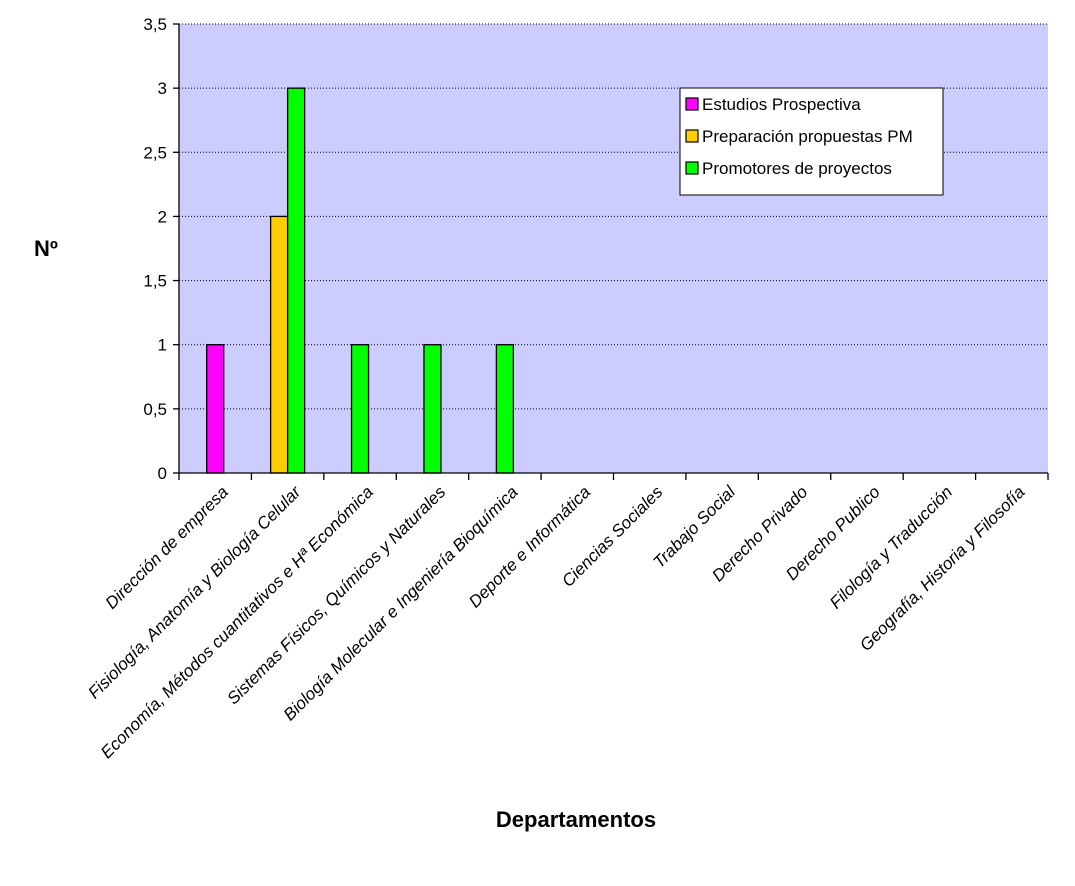 This screenshot has height=886, width=1075. I want to click on legend-box, so click(811, 141).